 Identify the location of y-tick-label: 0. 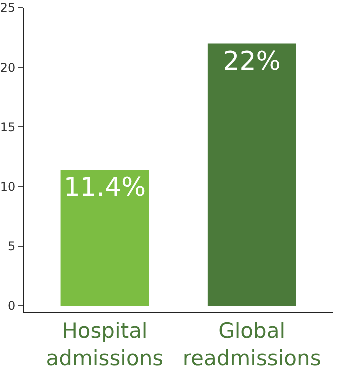
(12, 306).